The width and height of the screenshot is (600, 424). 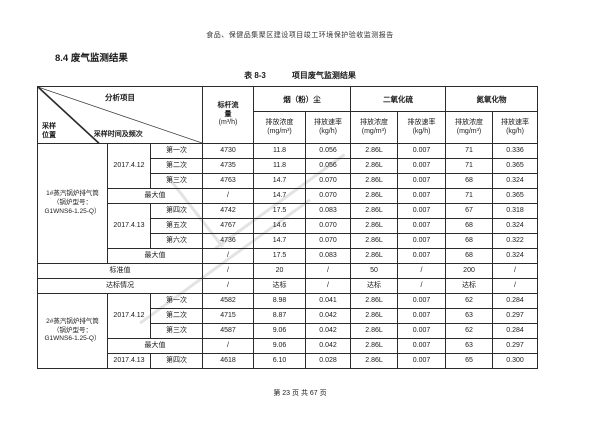 I want to click on table-row: 第三次 4587 9.06 0.042 2.86L 0.007 62 0.284, so click(x=288, y=331).